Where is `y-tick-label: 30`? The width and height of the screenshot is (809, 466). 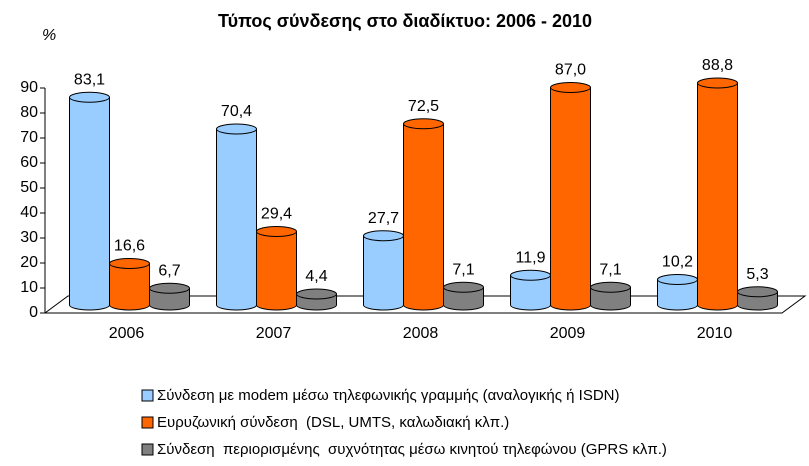 y-tick-label: 30 is located at coordinates (29, 237).